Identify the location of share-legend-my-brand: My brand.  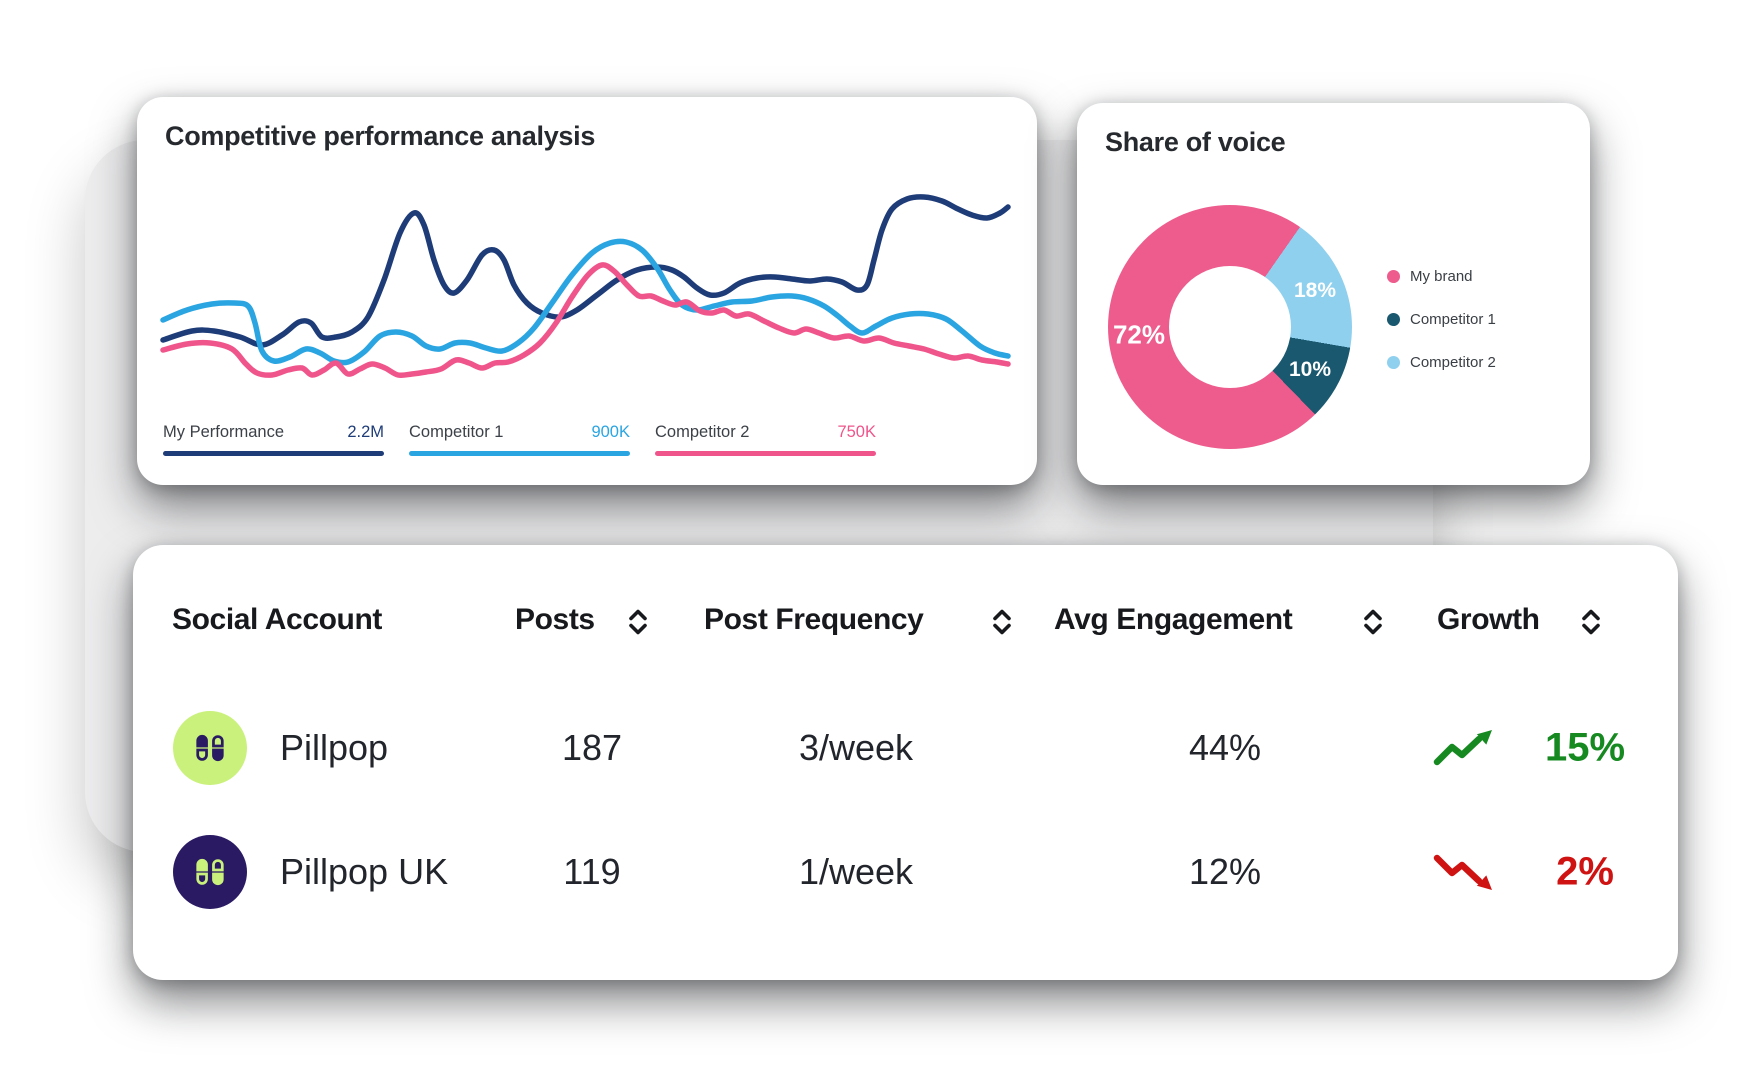
(1430, 276).